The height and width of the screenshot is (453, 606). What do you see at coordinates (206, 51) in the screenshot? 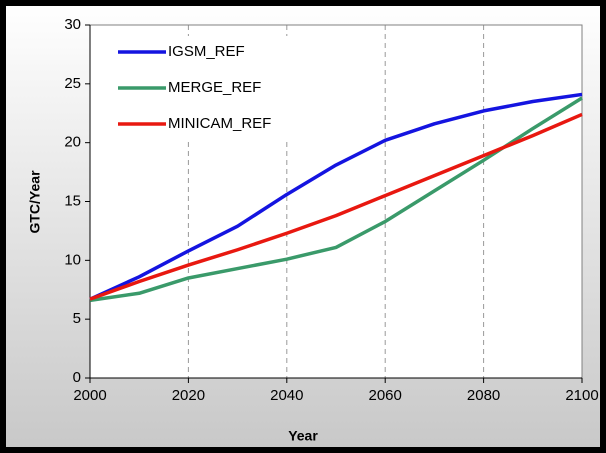
I see `legend-label: IGSM_REF` at bounding box center [206, 51].